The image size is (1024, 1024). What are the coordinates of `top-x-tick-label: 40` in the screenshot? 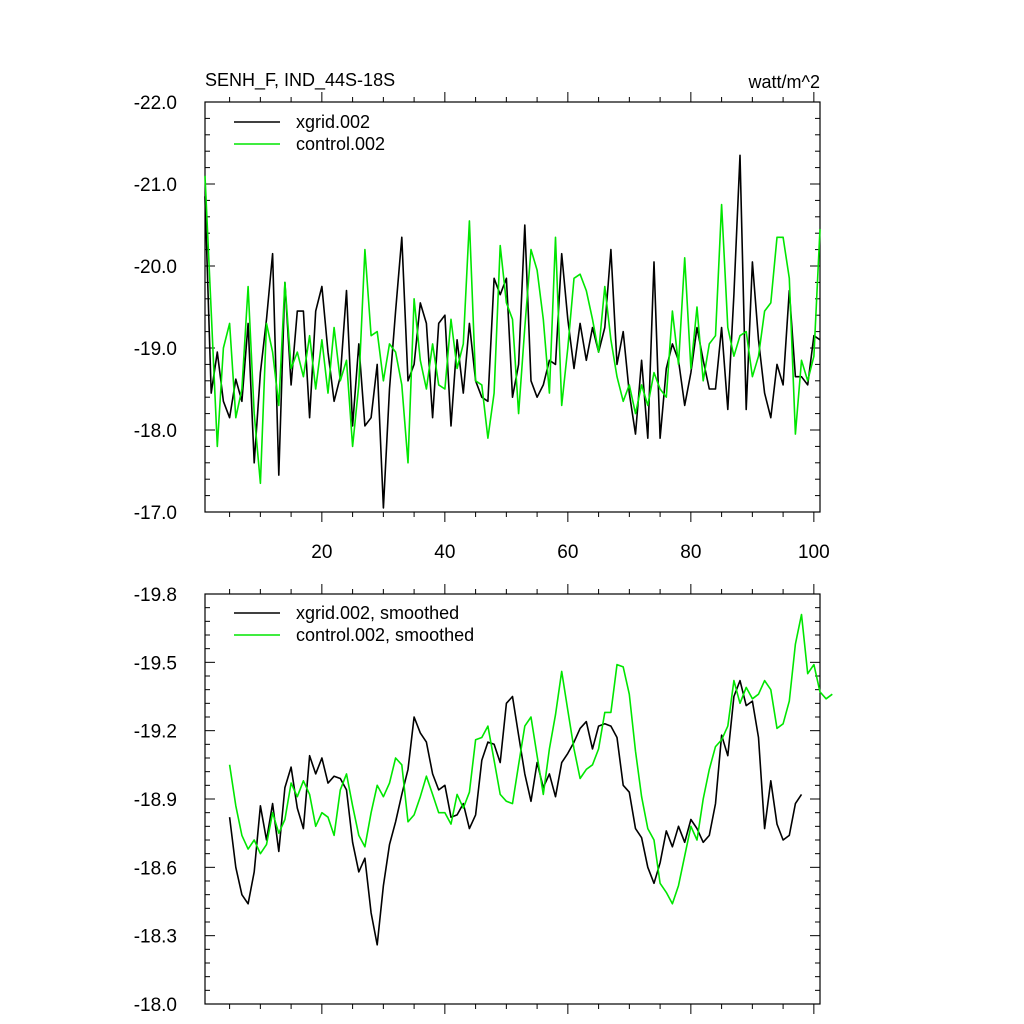 It's located at (444, 552).